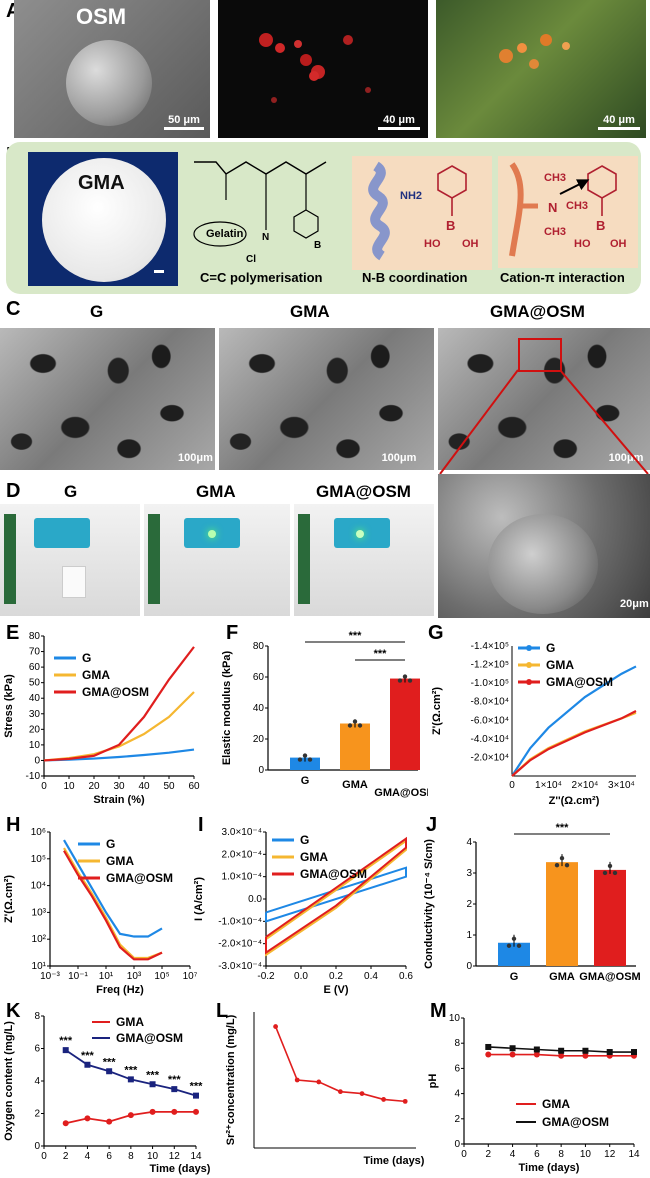  What do you see at coordinates (240, 944) in the screenshot?
I see `chart-i-y-tick-label: -2.0×10⁻⁴` at bounding box center [240, 944].